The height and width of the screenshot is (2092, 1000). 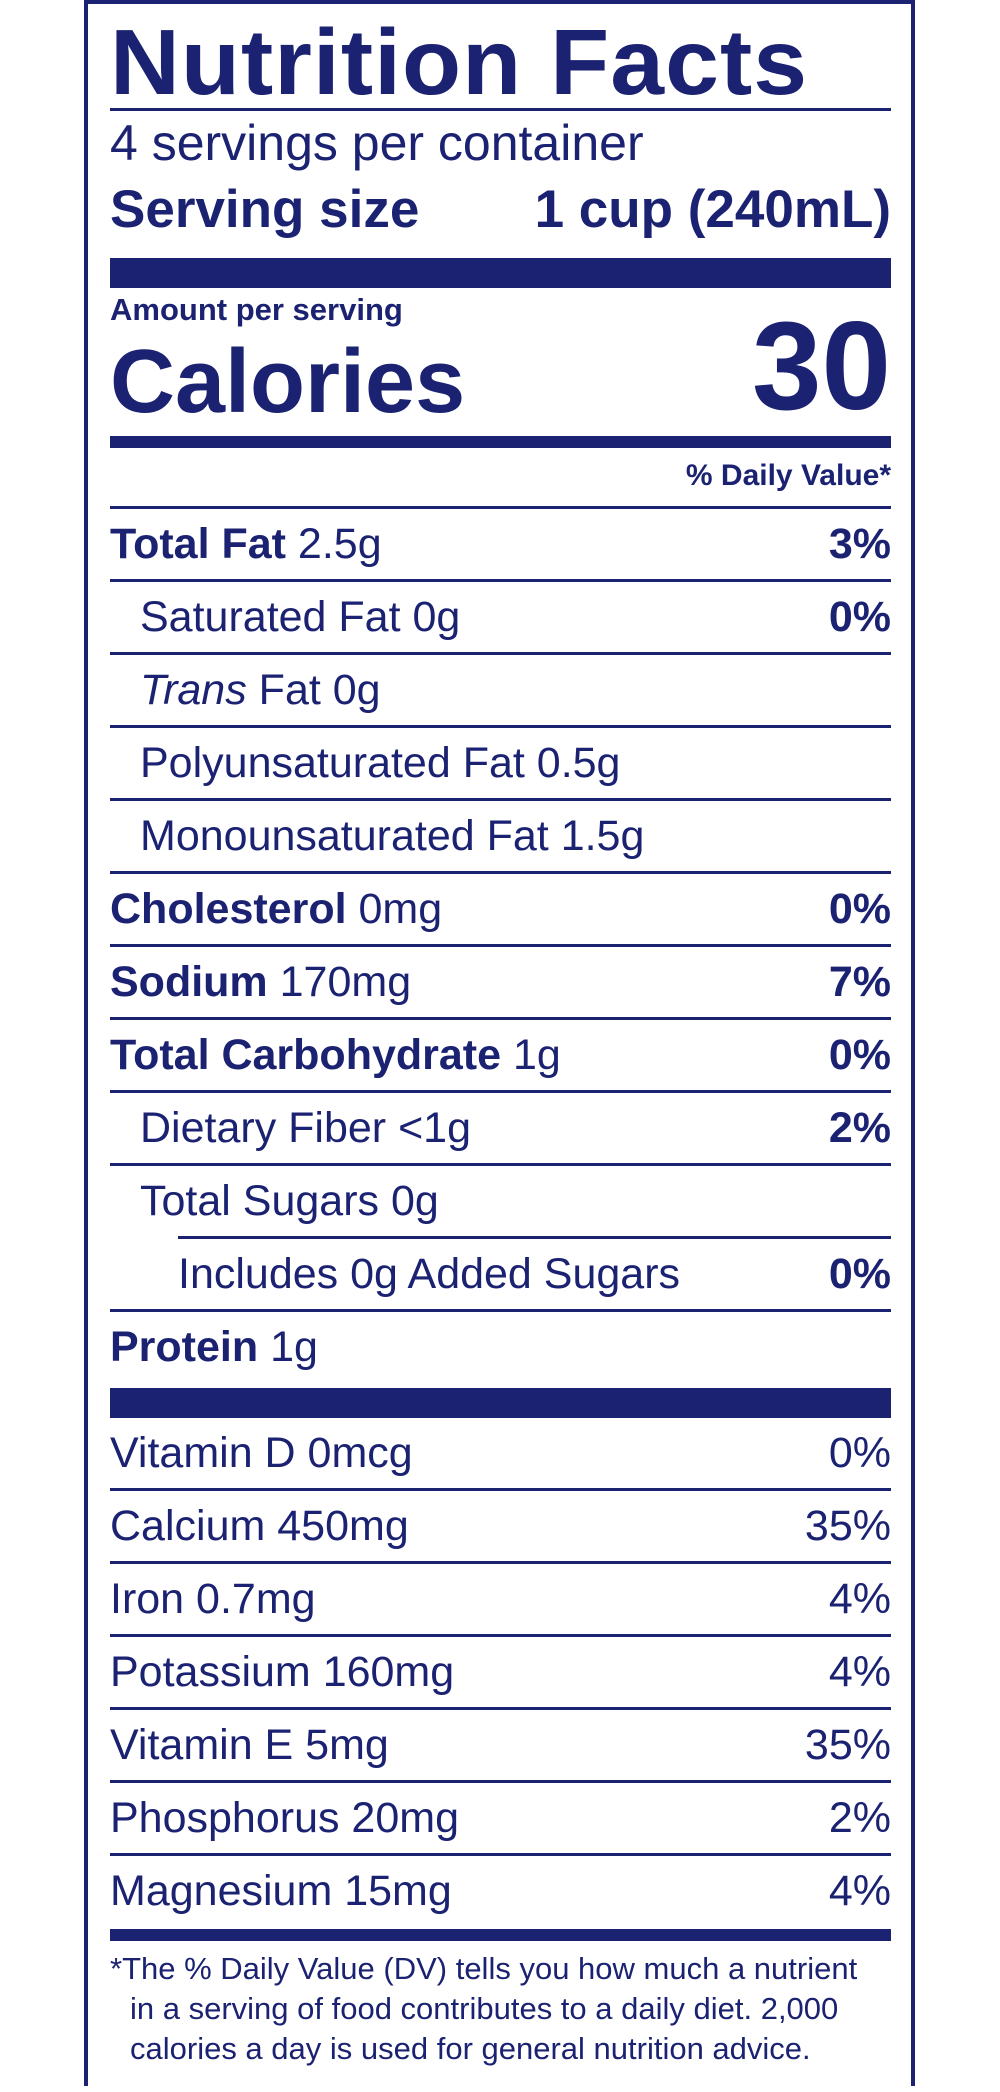 I want to click on nutrient-name: Protein, so click(x=184, y=1346).